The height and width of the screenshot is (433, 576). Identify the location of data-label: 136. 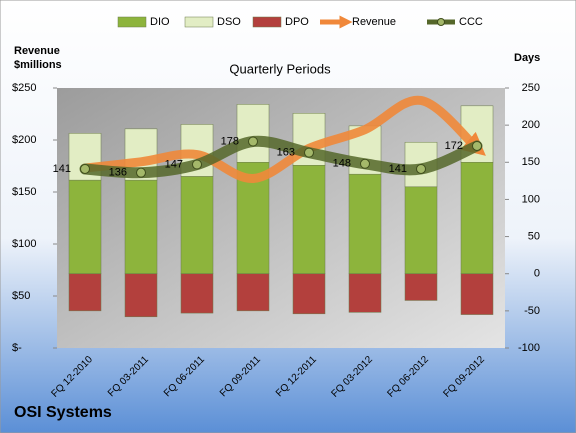
(118, 173).